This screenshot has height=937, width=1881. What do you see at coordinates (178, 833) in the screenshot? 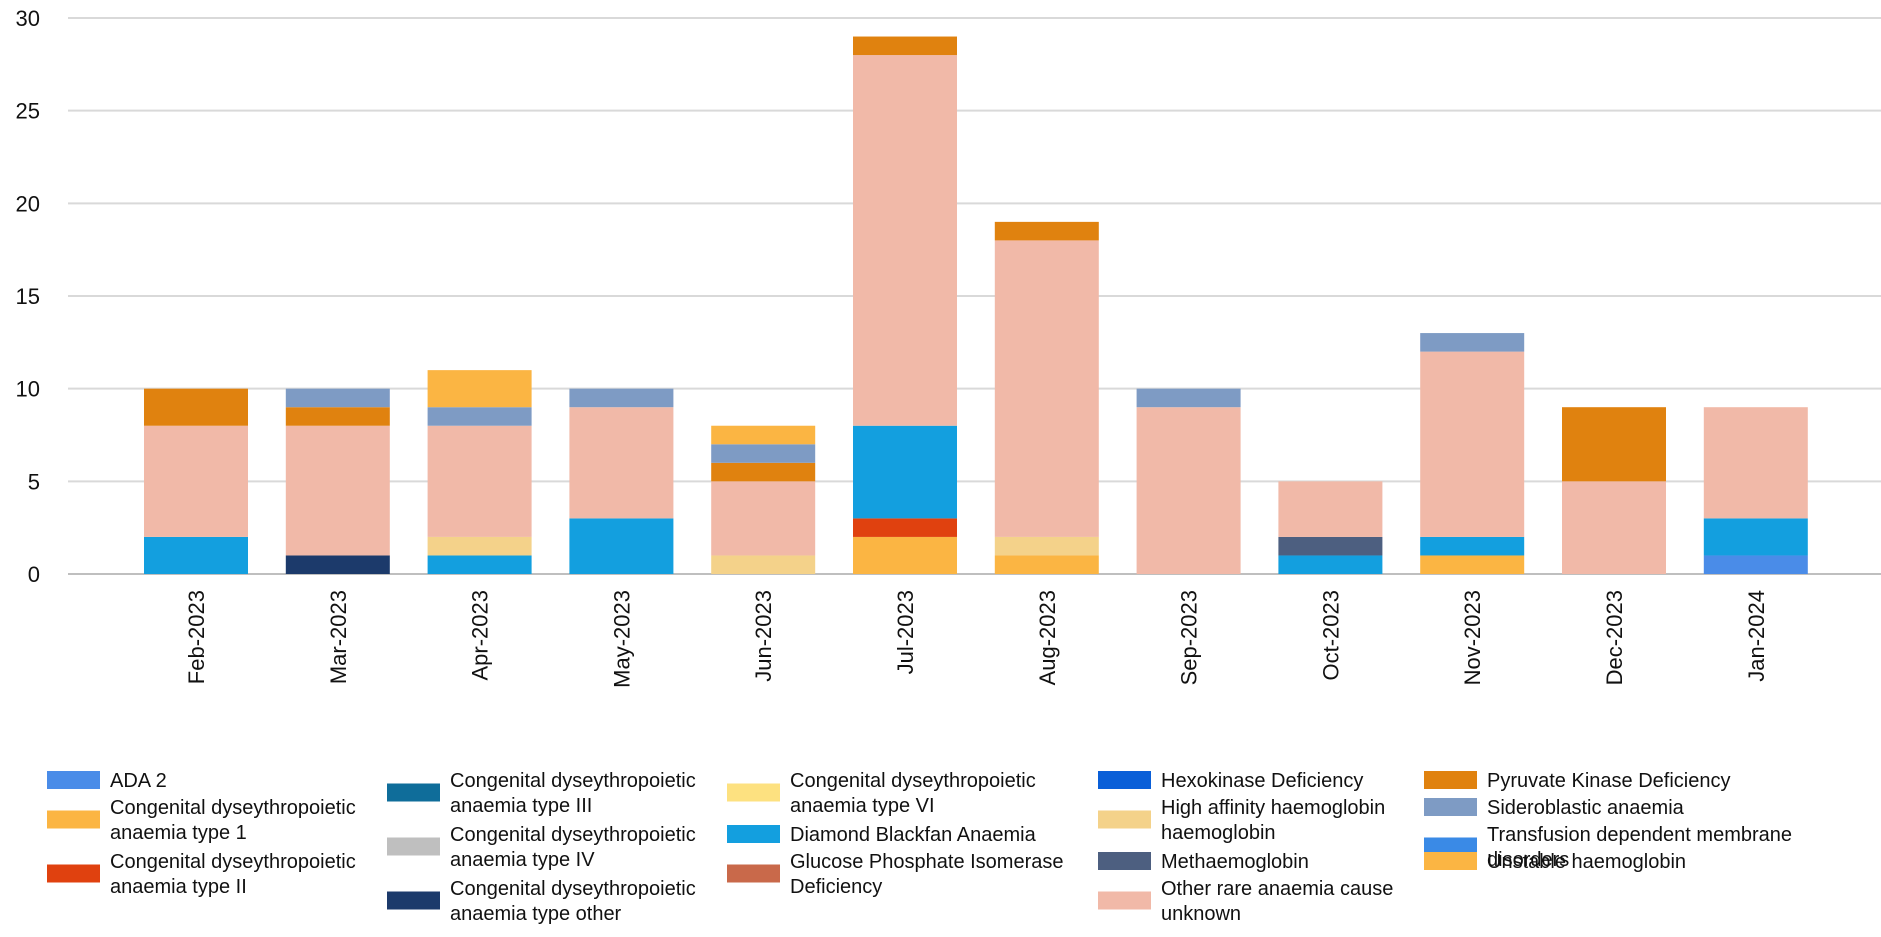
I see `legend-label: anaemia type 1` at bounding box center [178, 833].